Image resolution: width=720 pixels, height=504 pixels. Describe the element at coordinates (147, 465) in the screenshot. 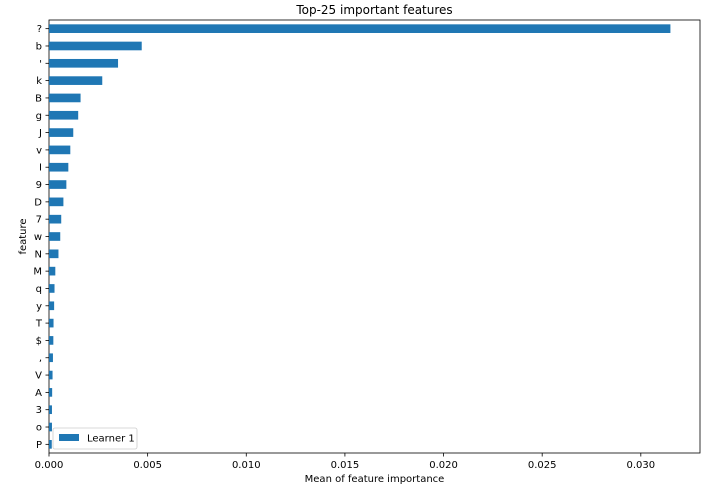

I see `x-tick-label: 0.005` at that location.